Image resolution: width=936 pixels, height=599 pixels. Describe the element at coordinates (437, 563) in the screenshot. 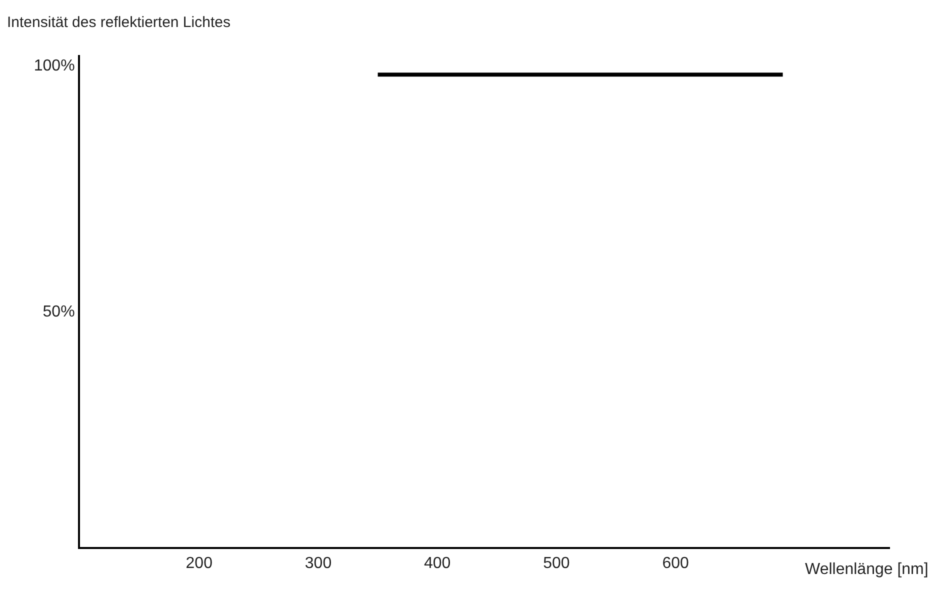

I see `x-tick-label: 400` at that location.